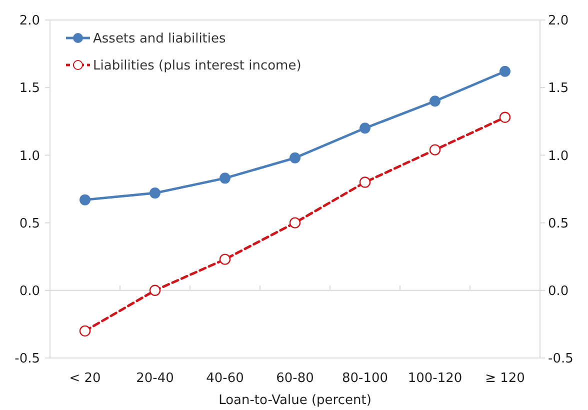 This screenshot has width=588, height=410. I want to click on x-tick-label: < 20, so click(85, 378).